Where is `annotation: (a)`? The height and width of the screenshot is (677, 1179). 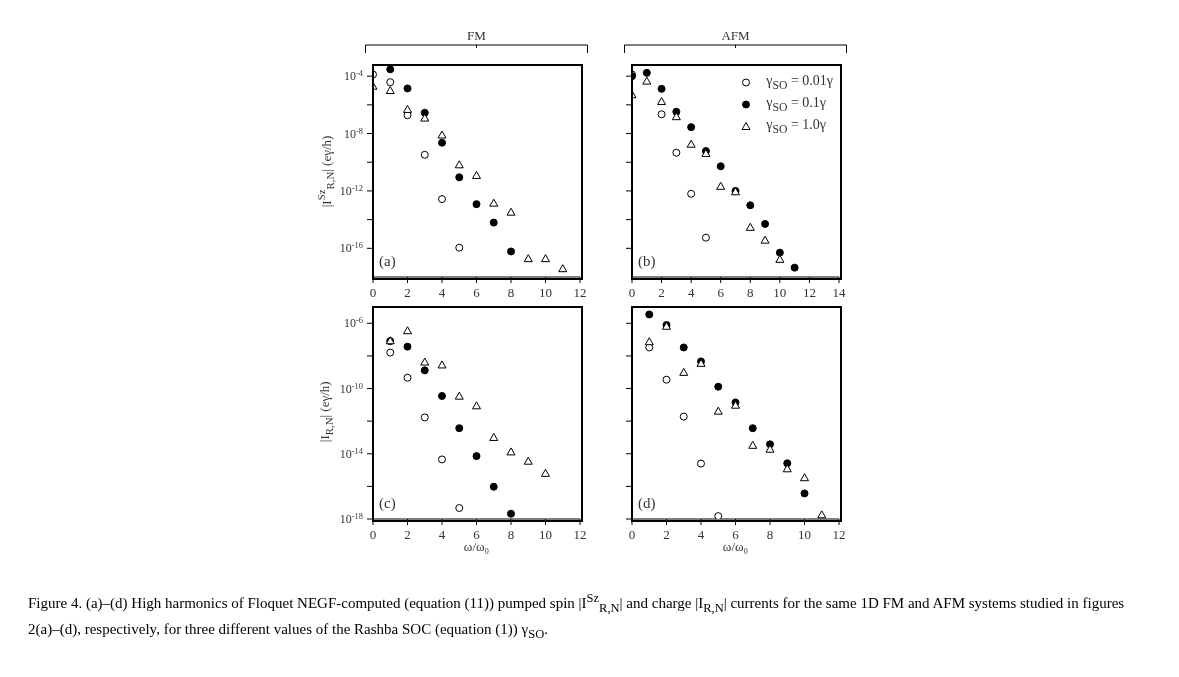 annotation: (a) is located at coordinates (387, 261).